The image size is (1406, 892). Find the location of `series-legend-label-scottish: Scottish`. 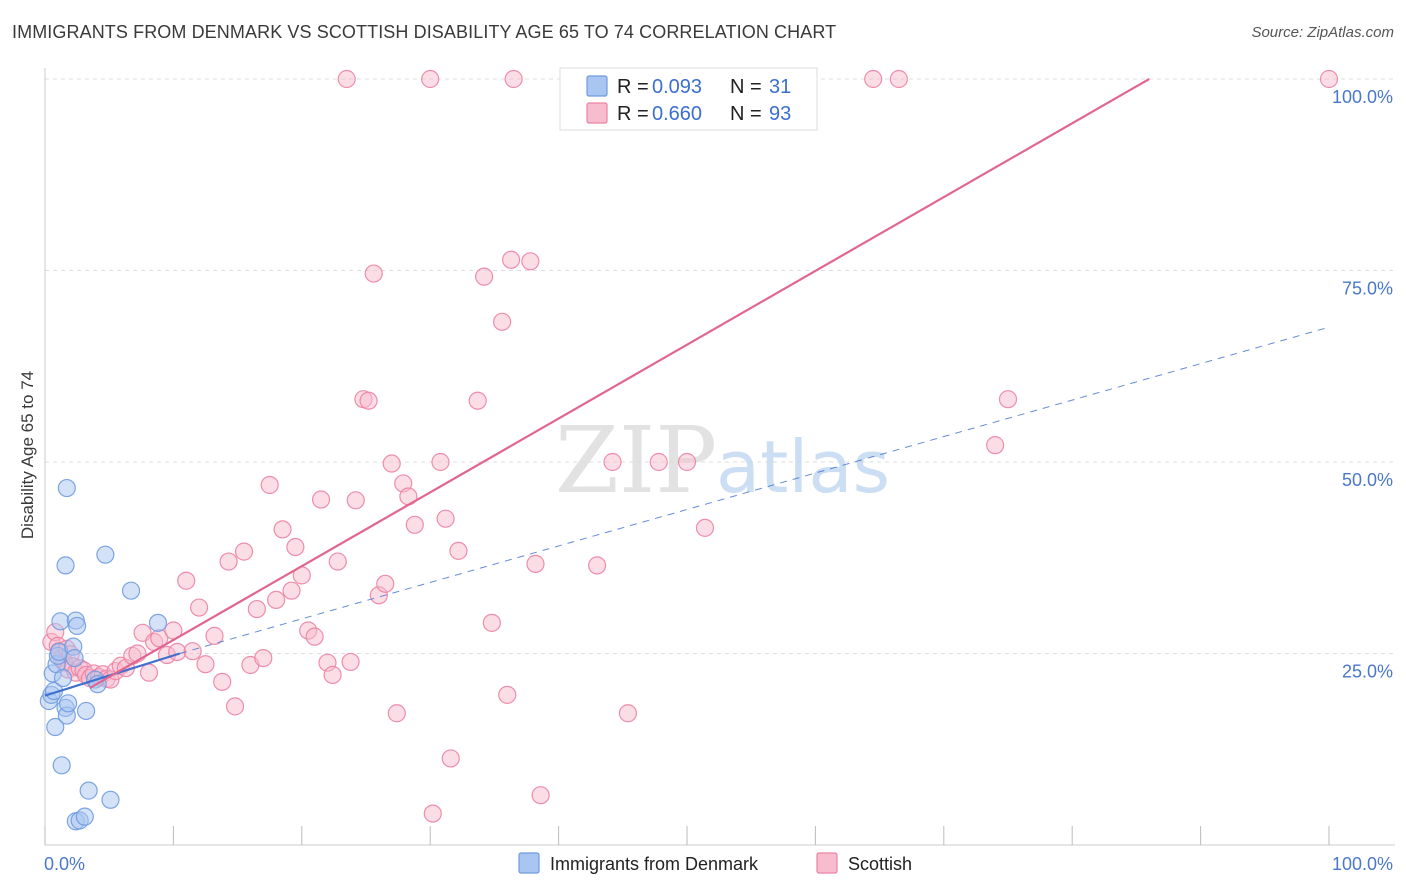

series-legend-label-scottish: Scottish is located at coordinates (880, 864).